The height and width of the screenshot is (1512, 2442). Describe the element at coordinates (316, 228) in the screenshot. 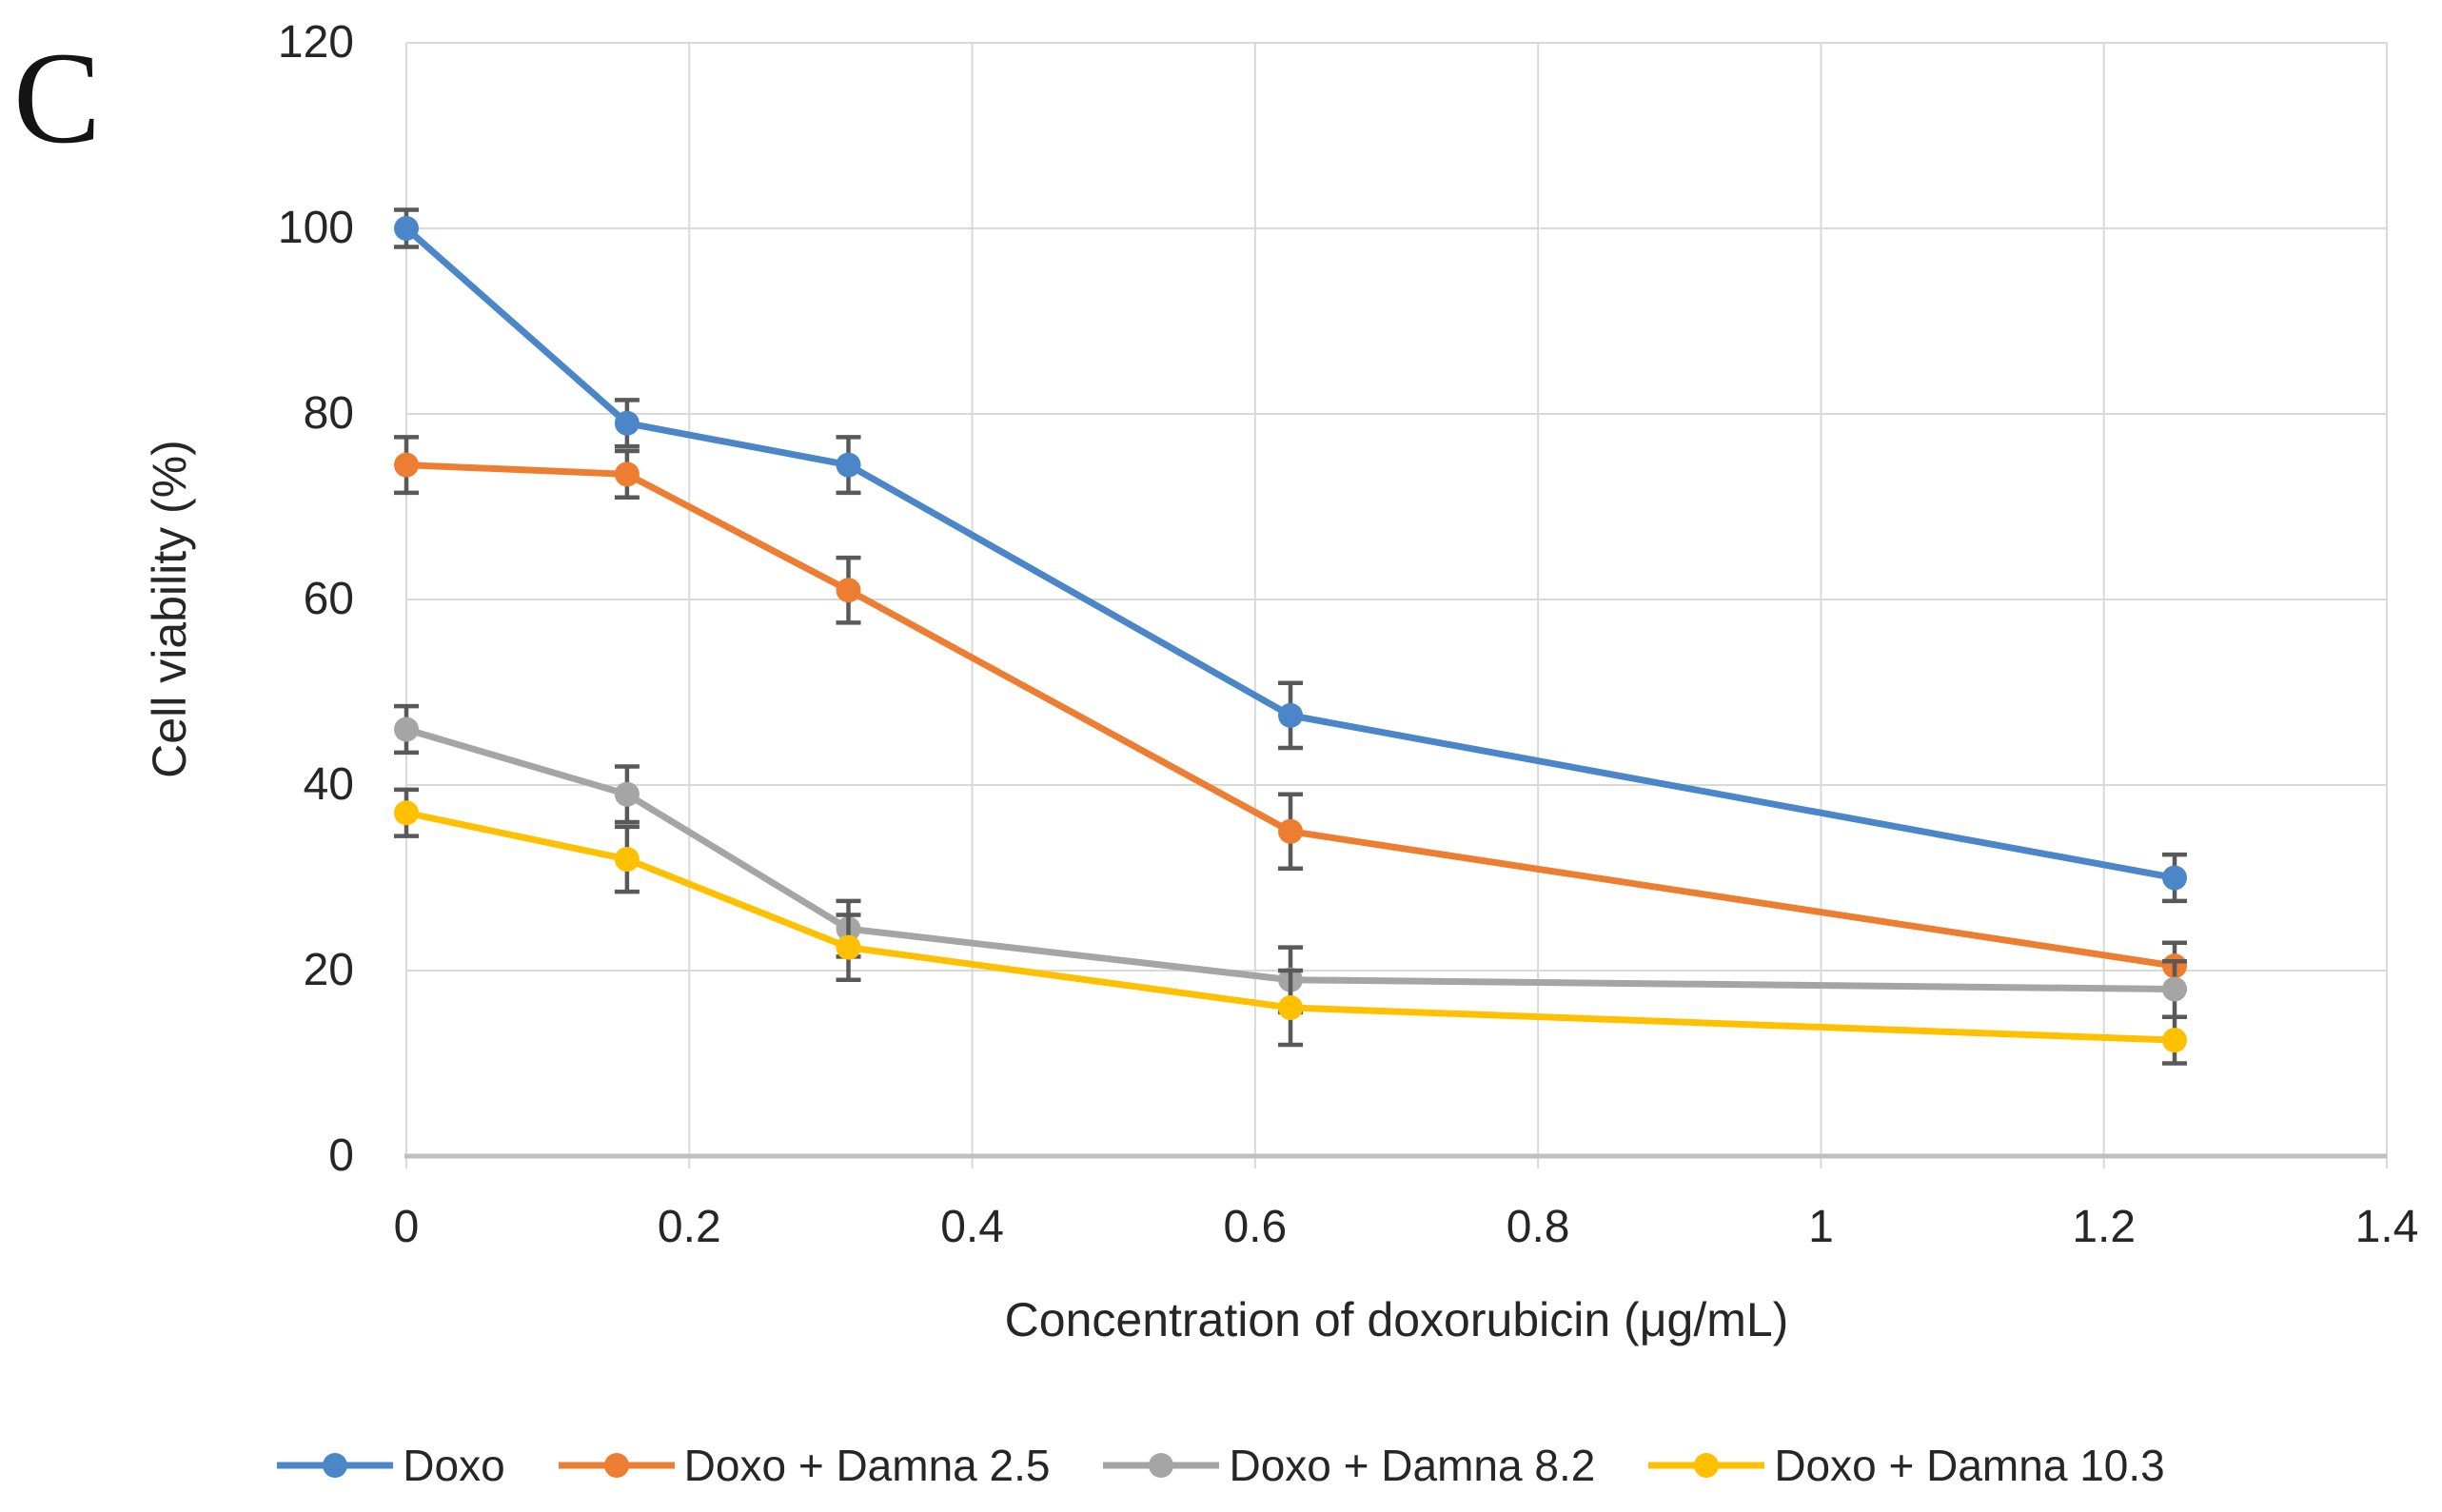

I see `y-tick-label: 100` at that location.